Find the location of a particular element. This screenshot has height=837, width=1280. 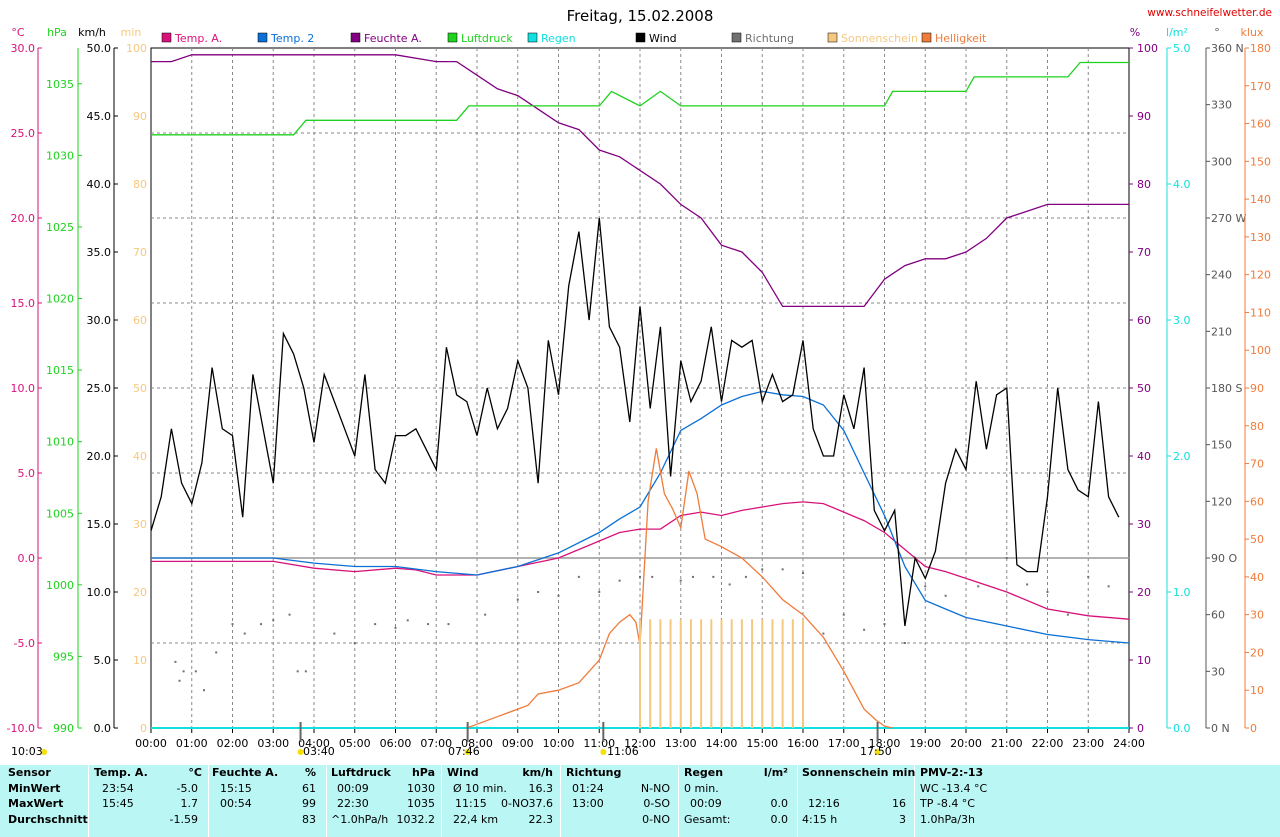

sonne-max-val: 16 is located at coordinates (899, 803).